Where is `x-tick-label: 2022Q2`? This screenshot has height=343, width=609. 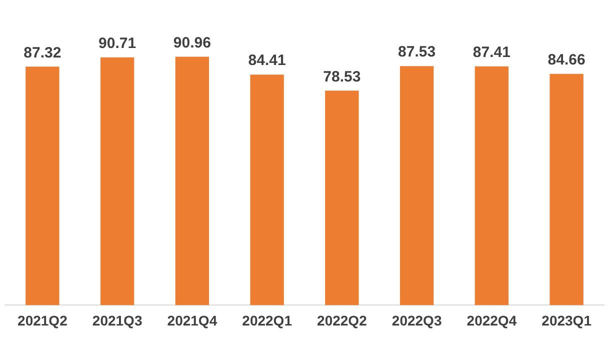 x-tick-label: 2022Q2 is located at coordinates (342, 320).